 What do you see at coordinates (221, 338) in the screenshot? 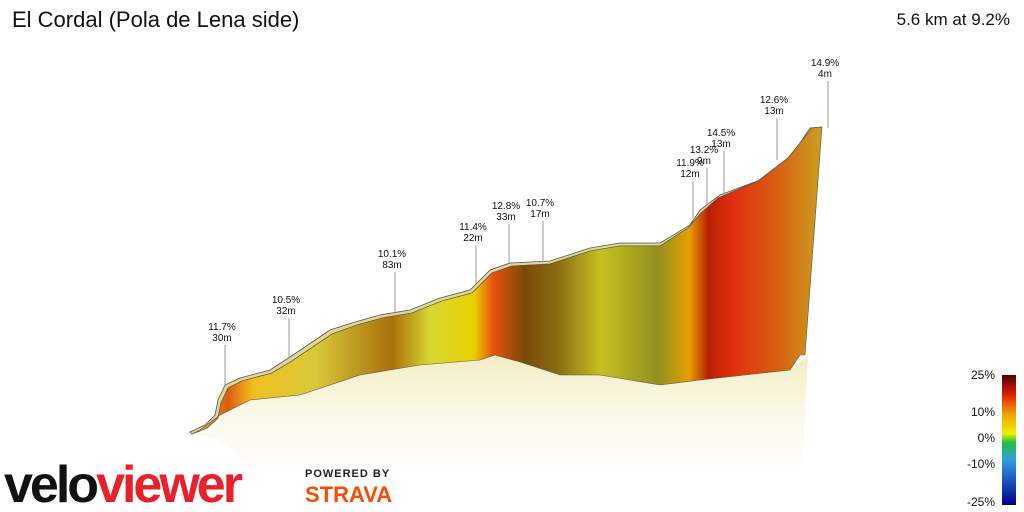
I see `annotation-length: 30m` at bounding box center [221, 338].